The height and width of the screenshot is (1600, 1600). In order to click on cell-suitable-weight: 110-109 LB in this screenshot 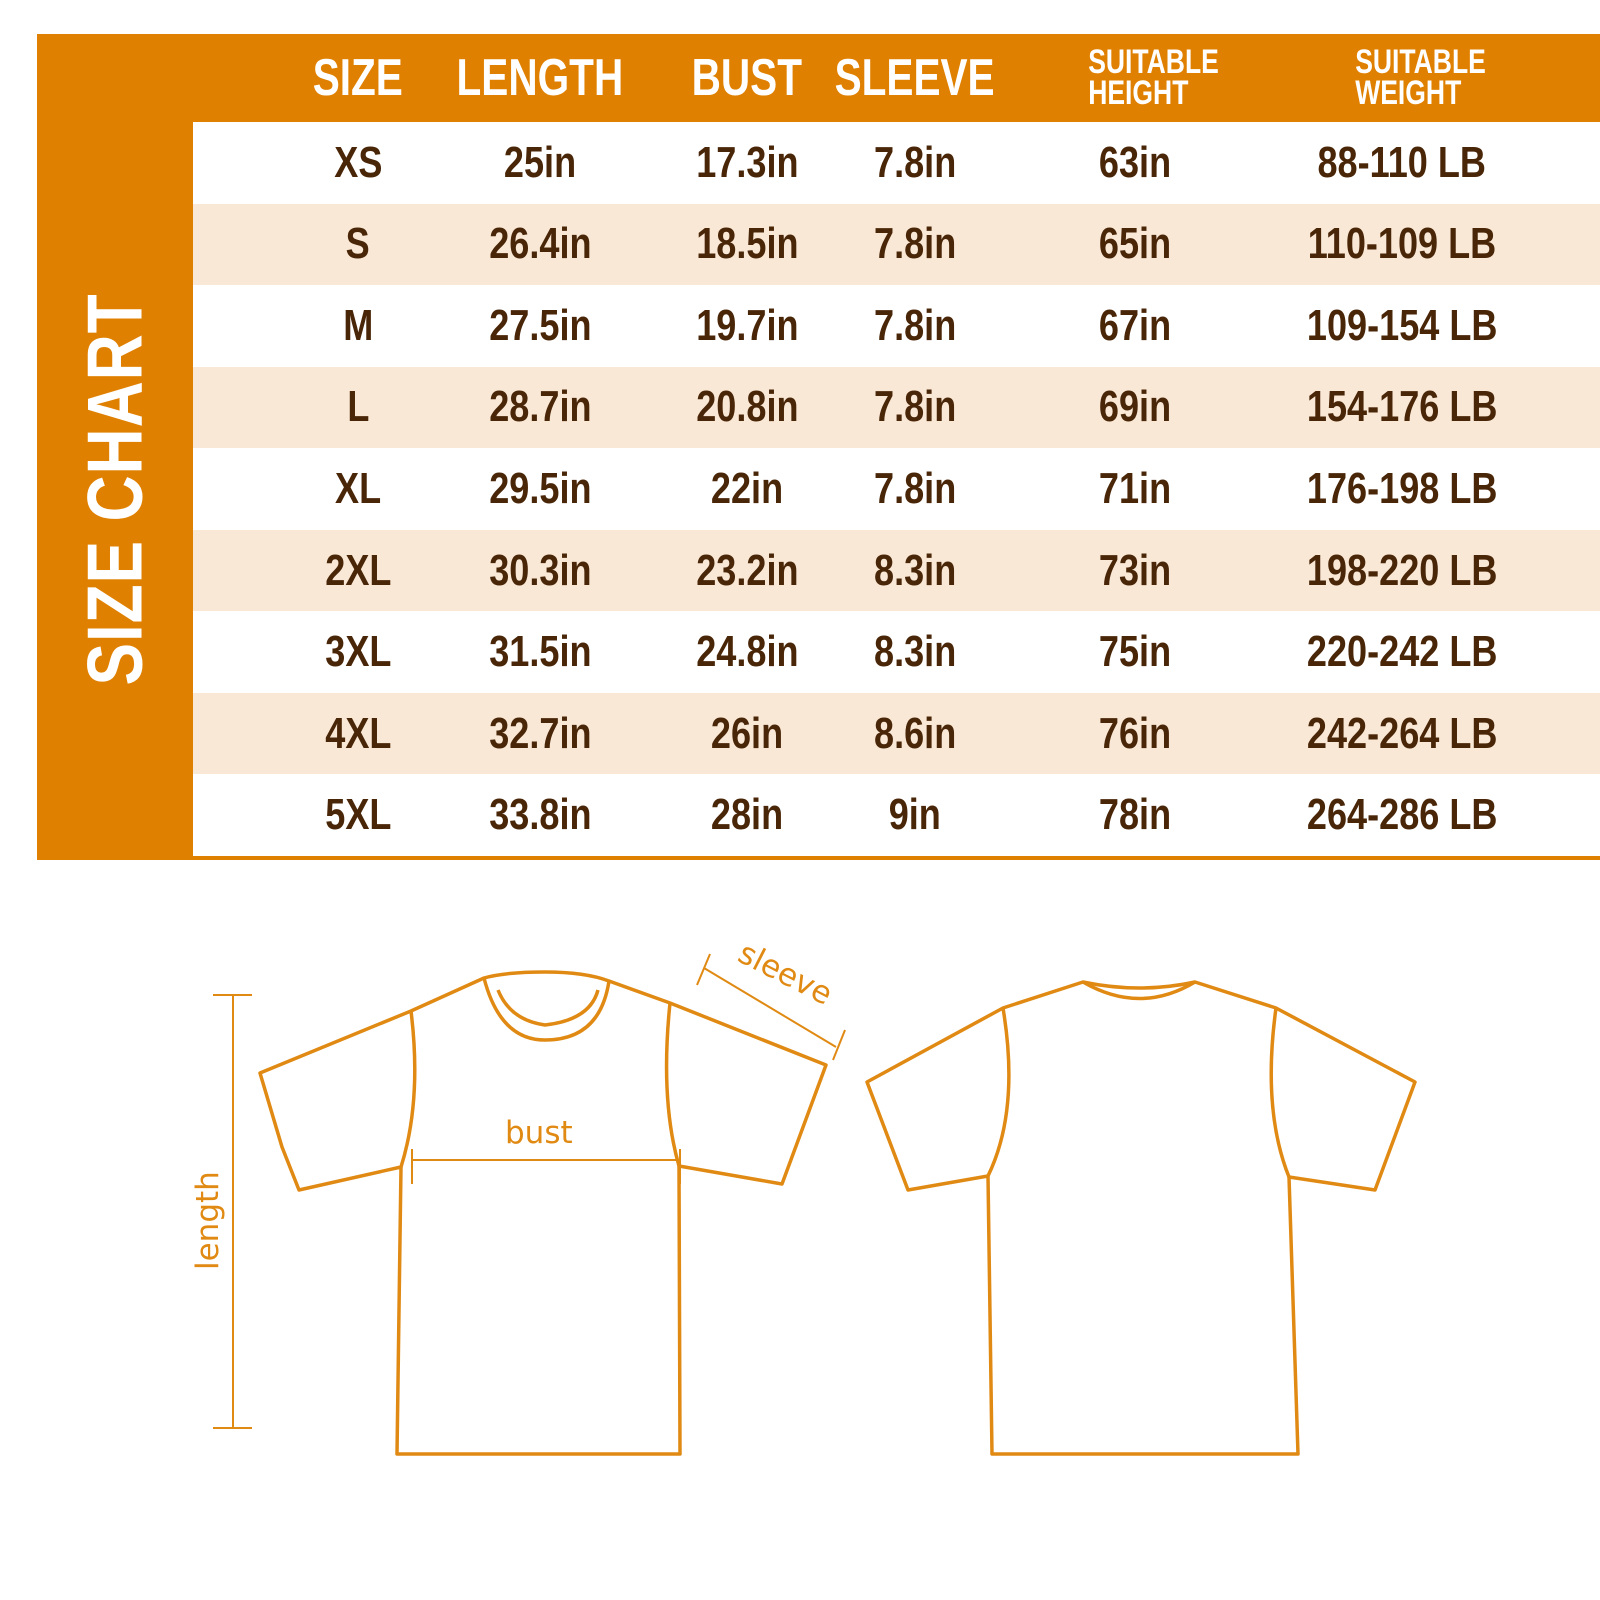, I will do `click(1402, 245)`.